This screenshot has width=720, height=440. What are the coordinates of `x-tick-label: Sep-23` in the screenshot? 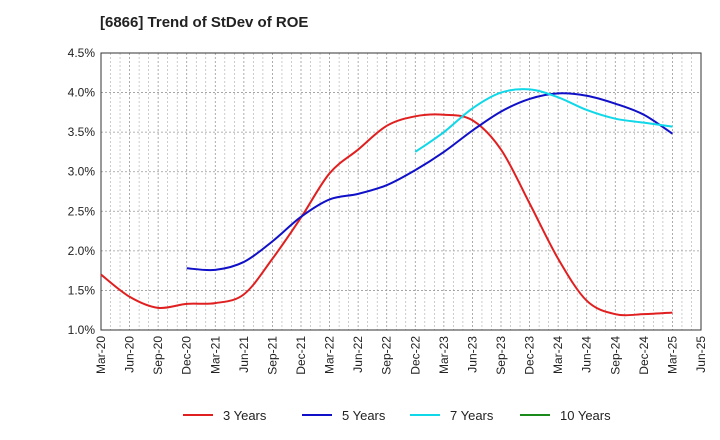 It's located at (501, 355).